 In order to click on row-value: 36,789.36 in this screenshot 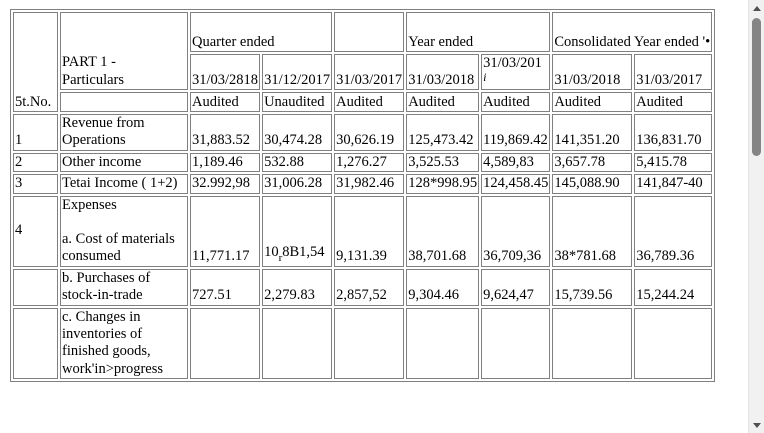, I will do `click(673, 231)`.